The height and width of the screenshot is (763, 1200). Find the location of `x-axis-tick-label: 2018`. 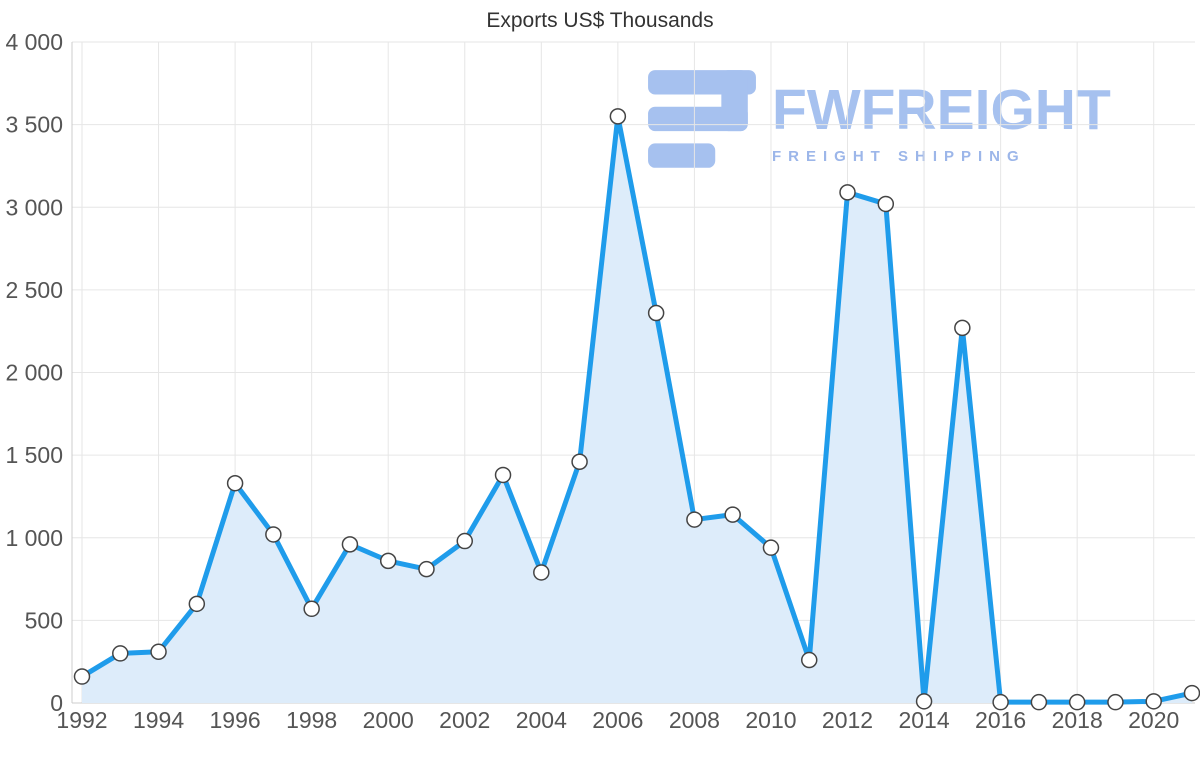

x-axis-tick-label: 2018 is located at coordinates (1077, 720).